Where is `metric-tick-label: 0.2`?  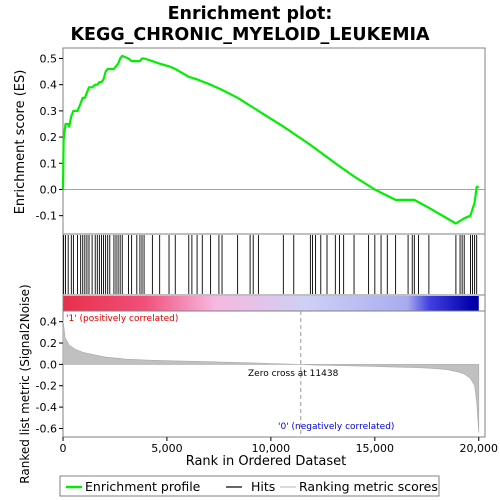
metric-tick-label: 0.2 is located at coordinates (49, 343).